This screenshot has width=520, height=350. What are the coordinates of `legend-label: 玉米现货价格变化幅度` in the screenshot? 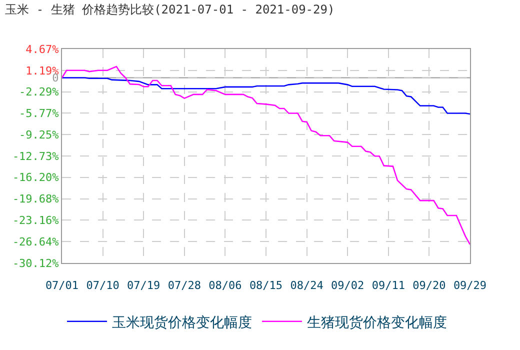 It's located at (182, 322).